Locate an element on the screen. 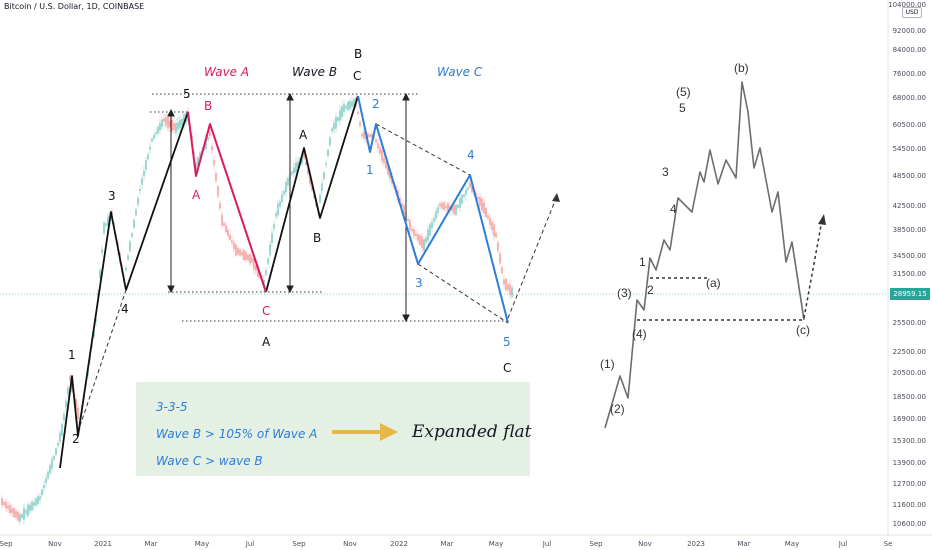 This screenshot has width=932, height=550. svg-text: 4 is located at coordinates (125, 309).